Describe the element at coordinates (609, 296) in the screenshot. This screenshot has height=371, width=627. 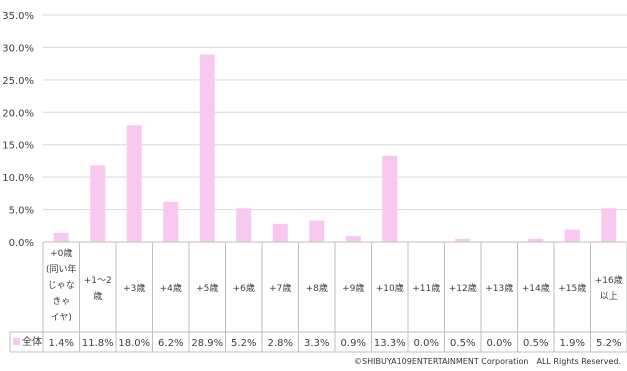
I see `category-label: 以上` at that location.